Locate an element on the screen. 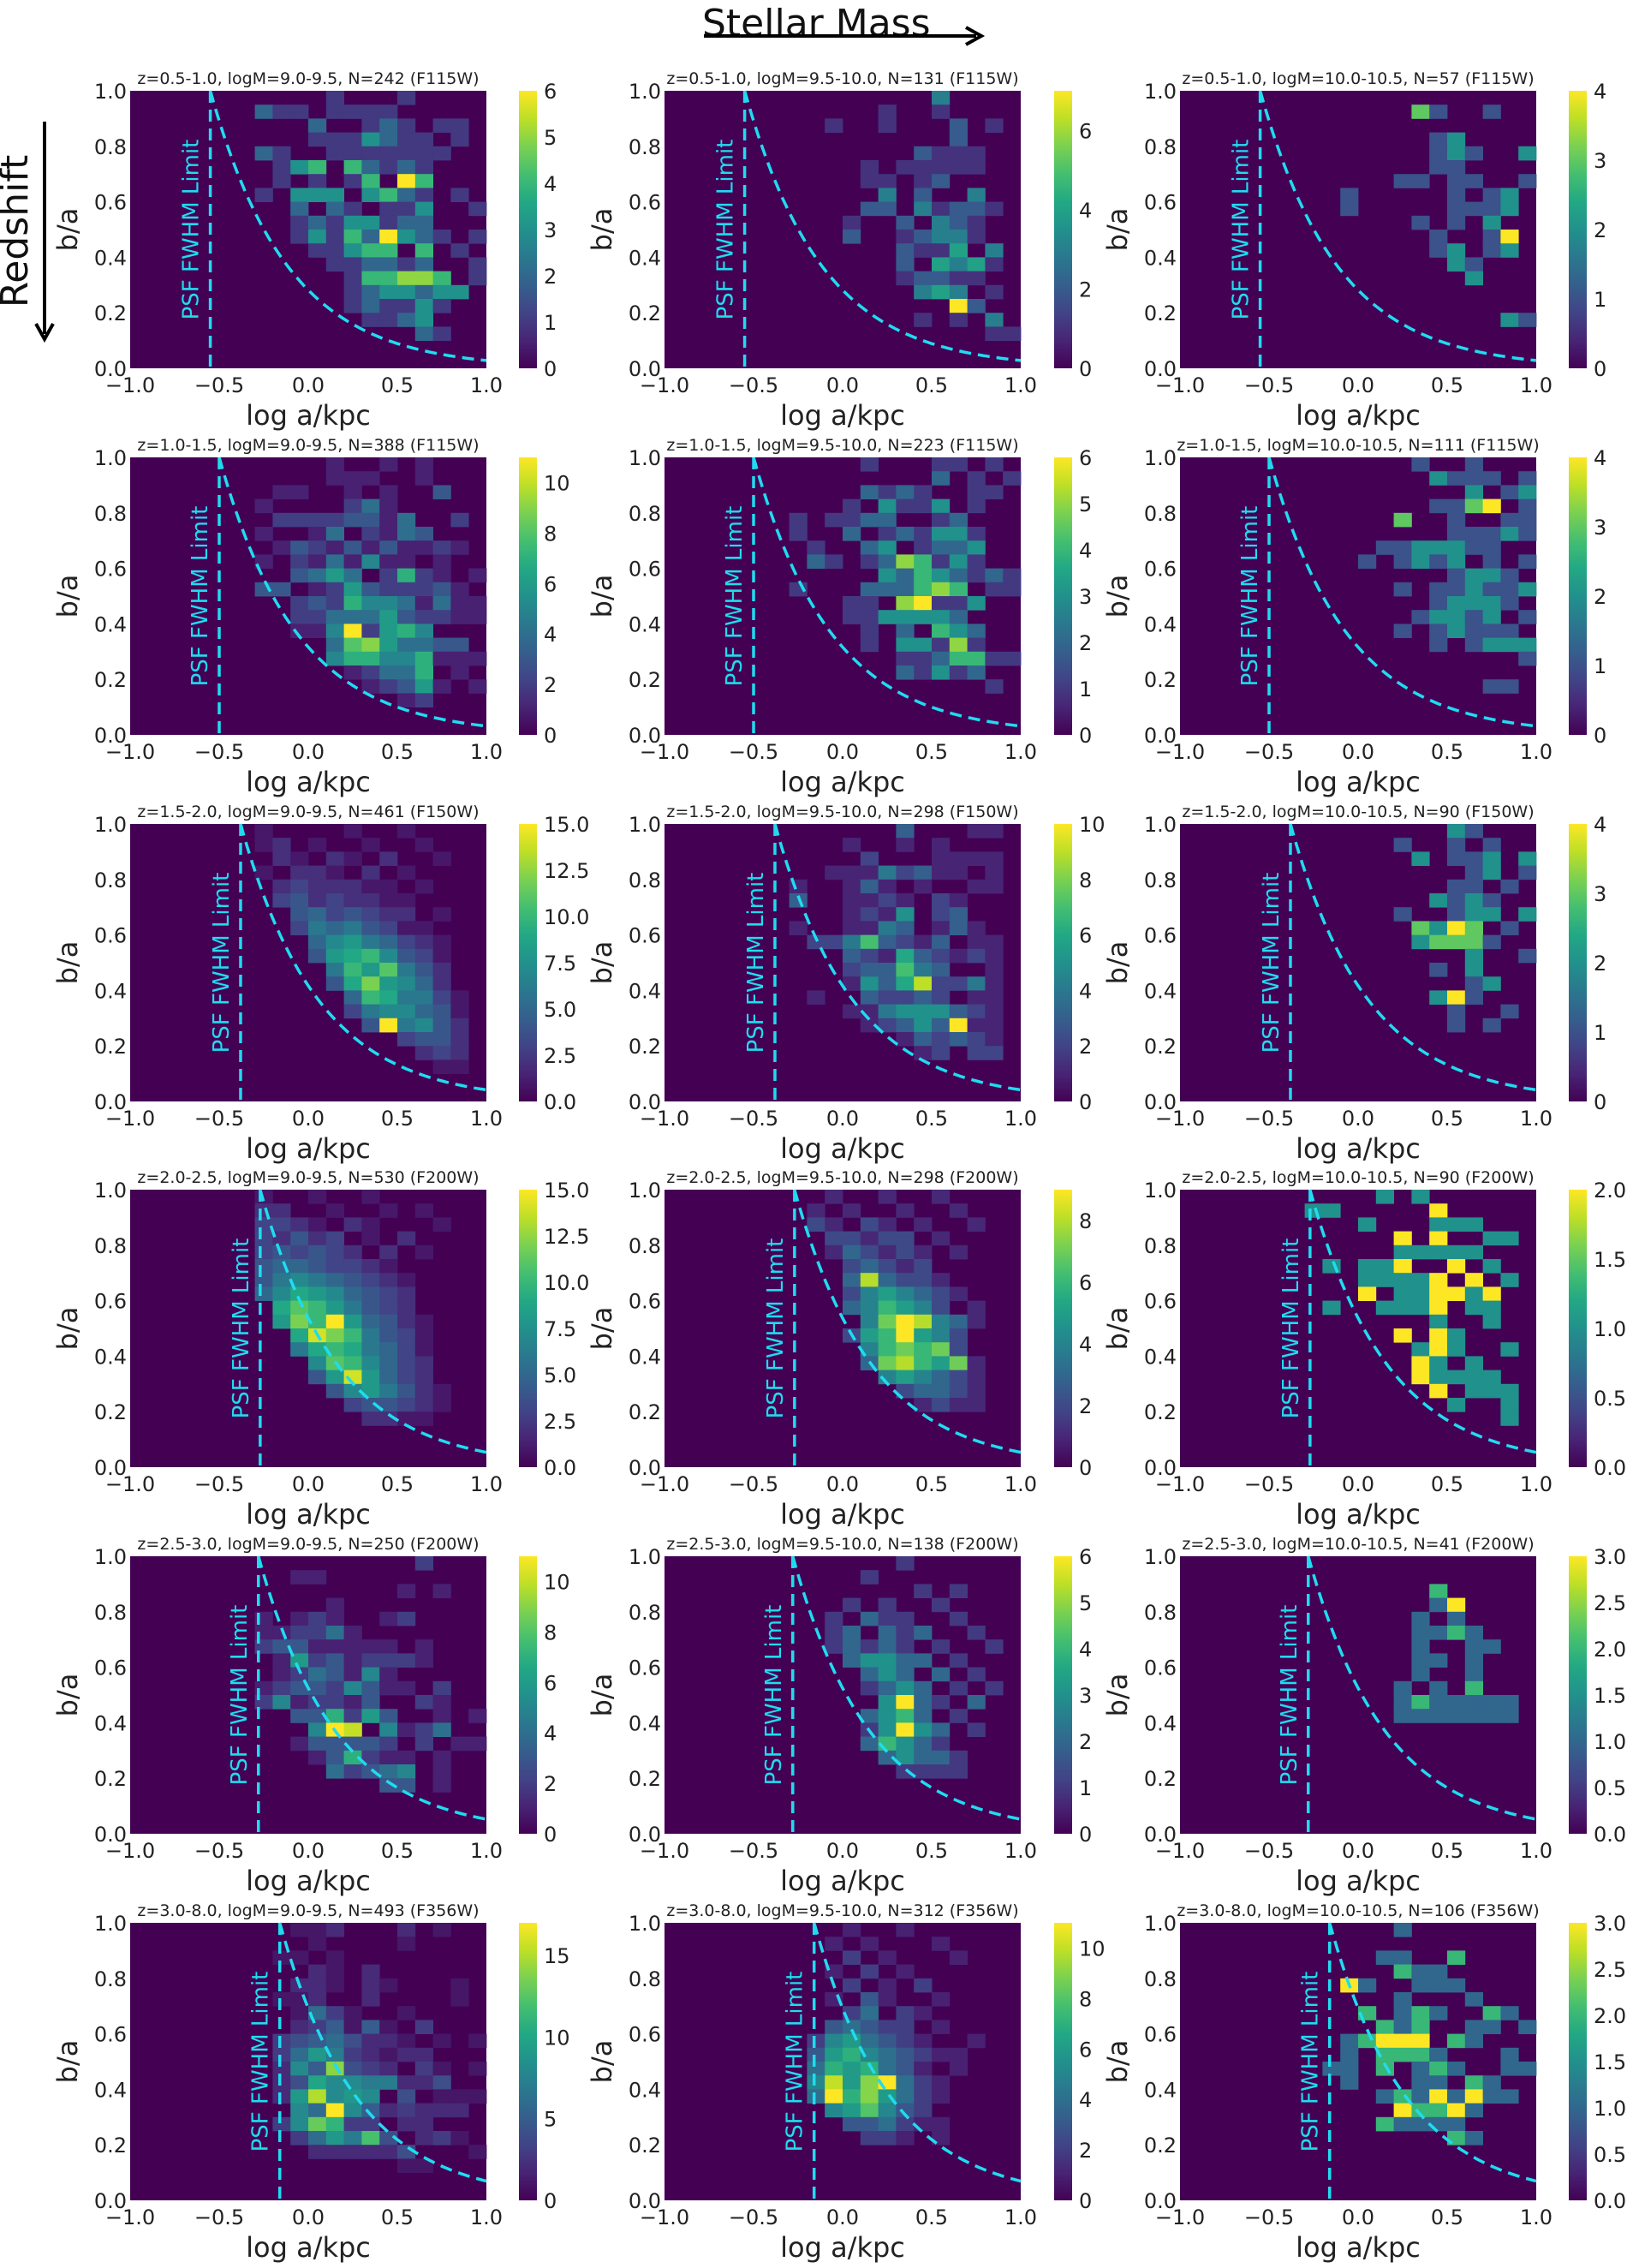  colorbar-tick-label: 4 is located at coordinates (1085, 991).